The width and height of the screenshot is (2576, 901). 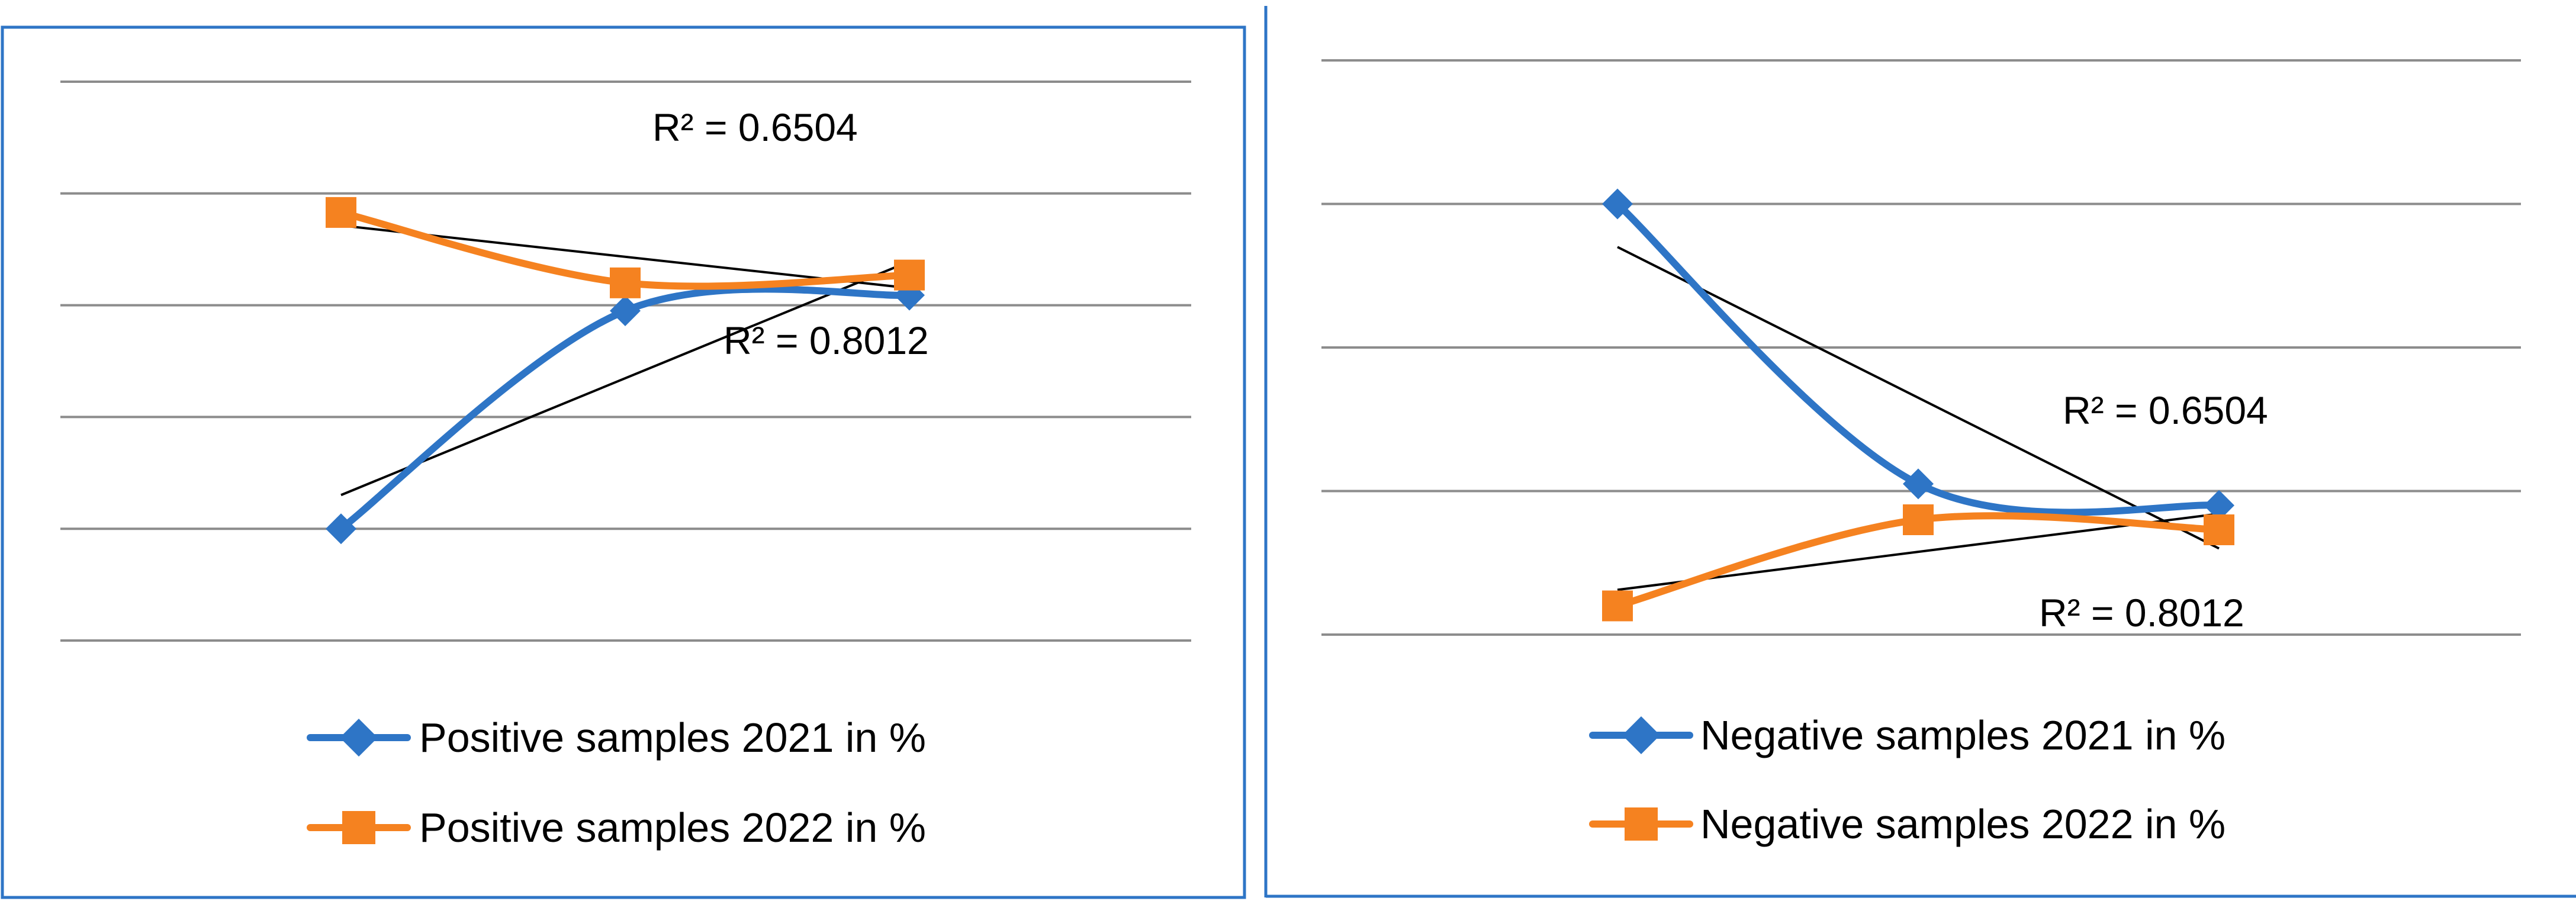 I want to click on r2-label-2022: R² = 0.6504, so click(x=755, y=127).